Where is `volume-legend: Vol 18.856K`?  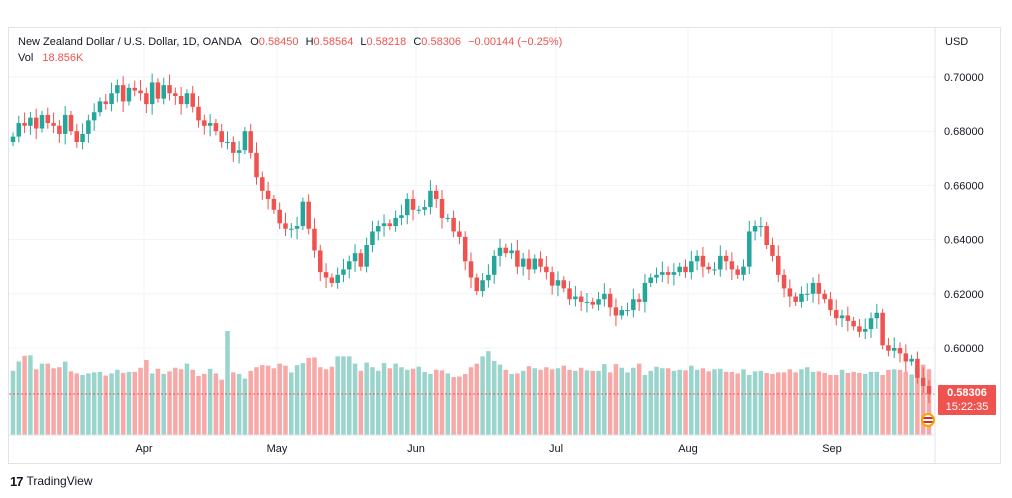 volume-legend: Vol 18.856K is located at coordinates (50, 58).